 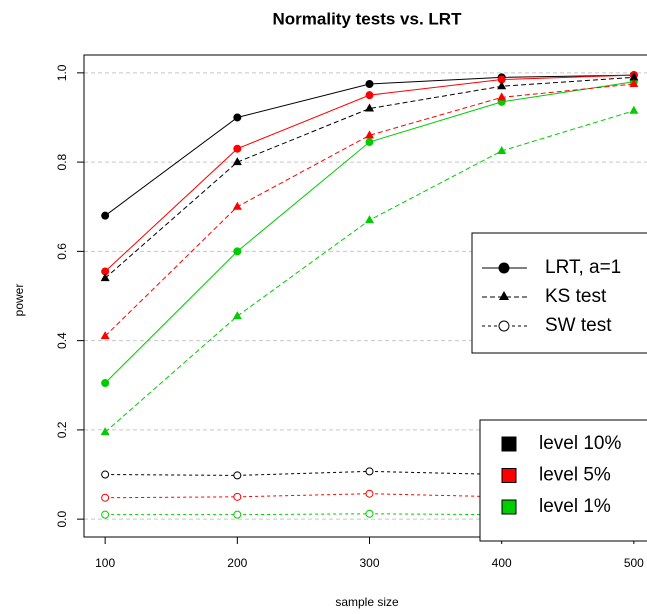 I want to click on legend-box, so click(x=559, y=293).